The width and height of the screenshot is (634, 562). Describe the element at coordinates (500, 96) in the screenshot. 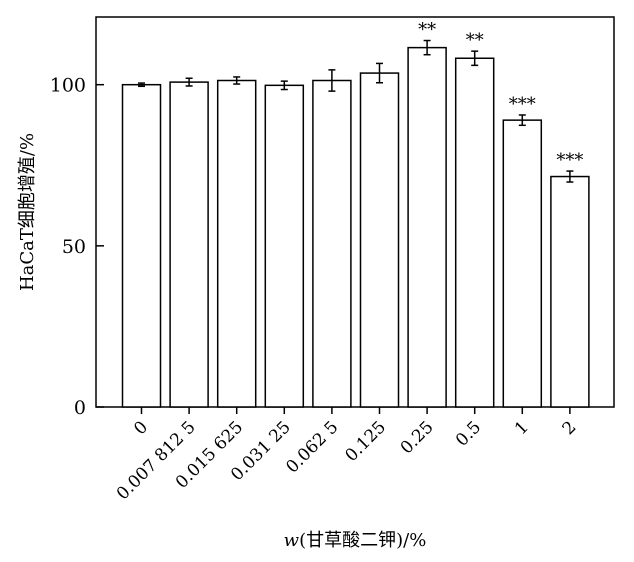

I see `significance-labels: **********` at that location.